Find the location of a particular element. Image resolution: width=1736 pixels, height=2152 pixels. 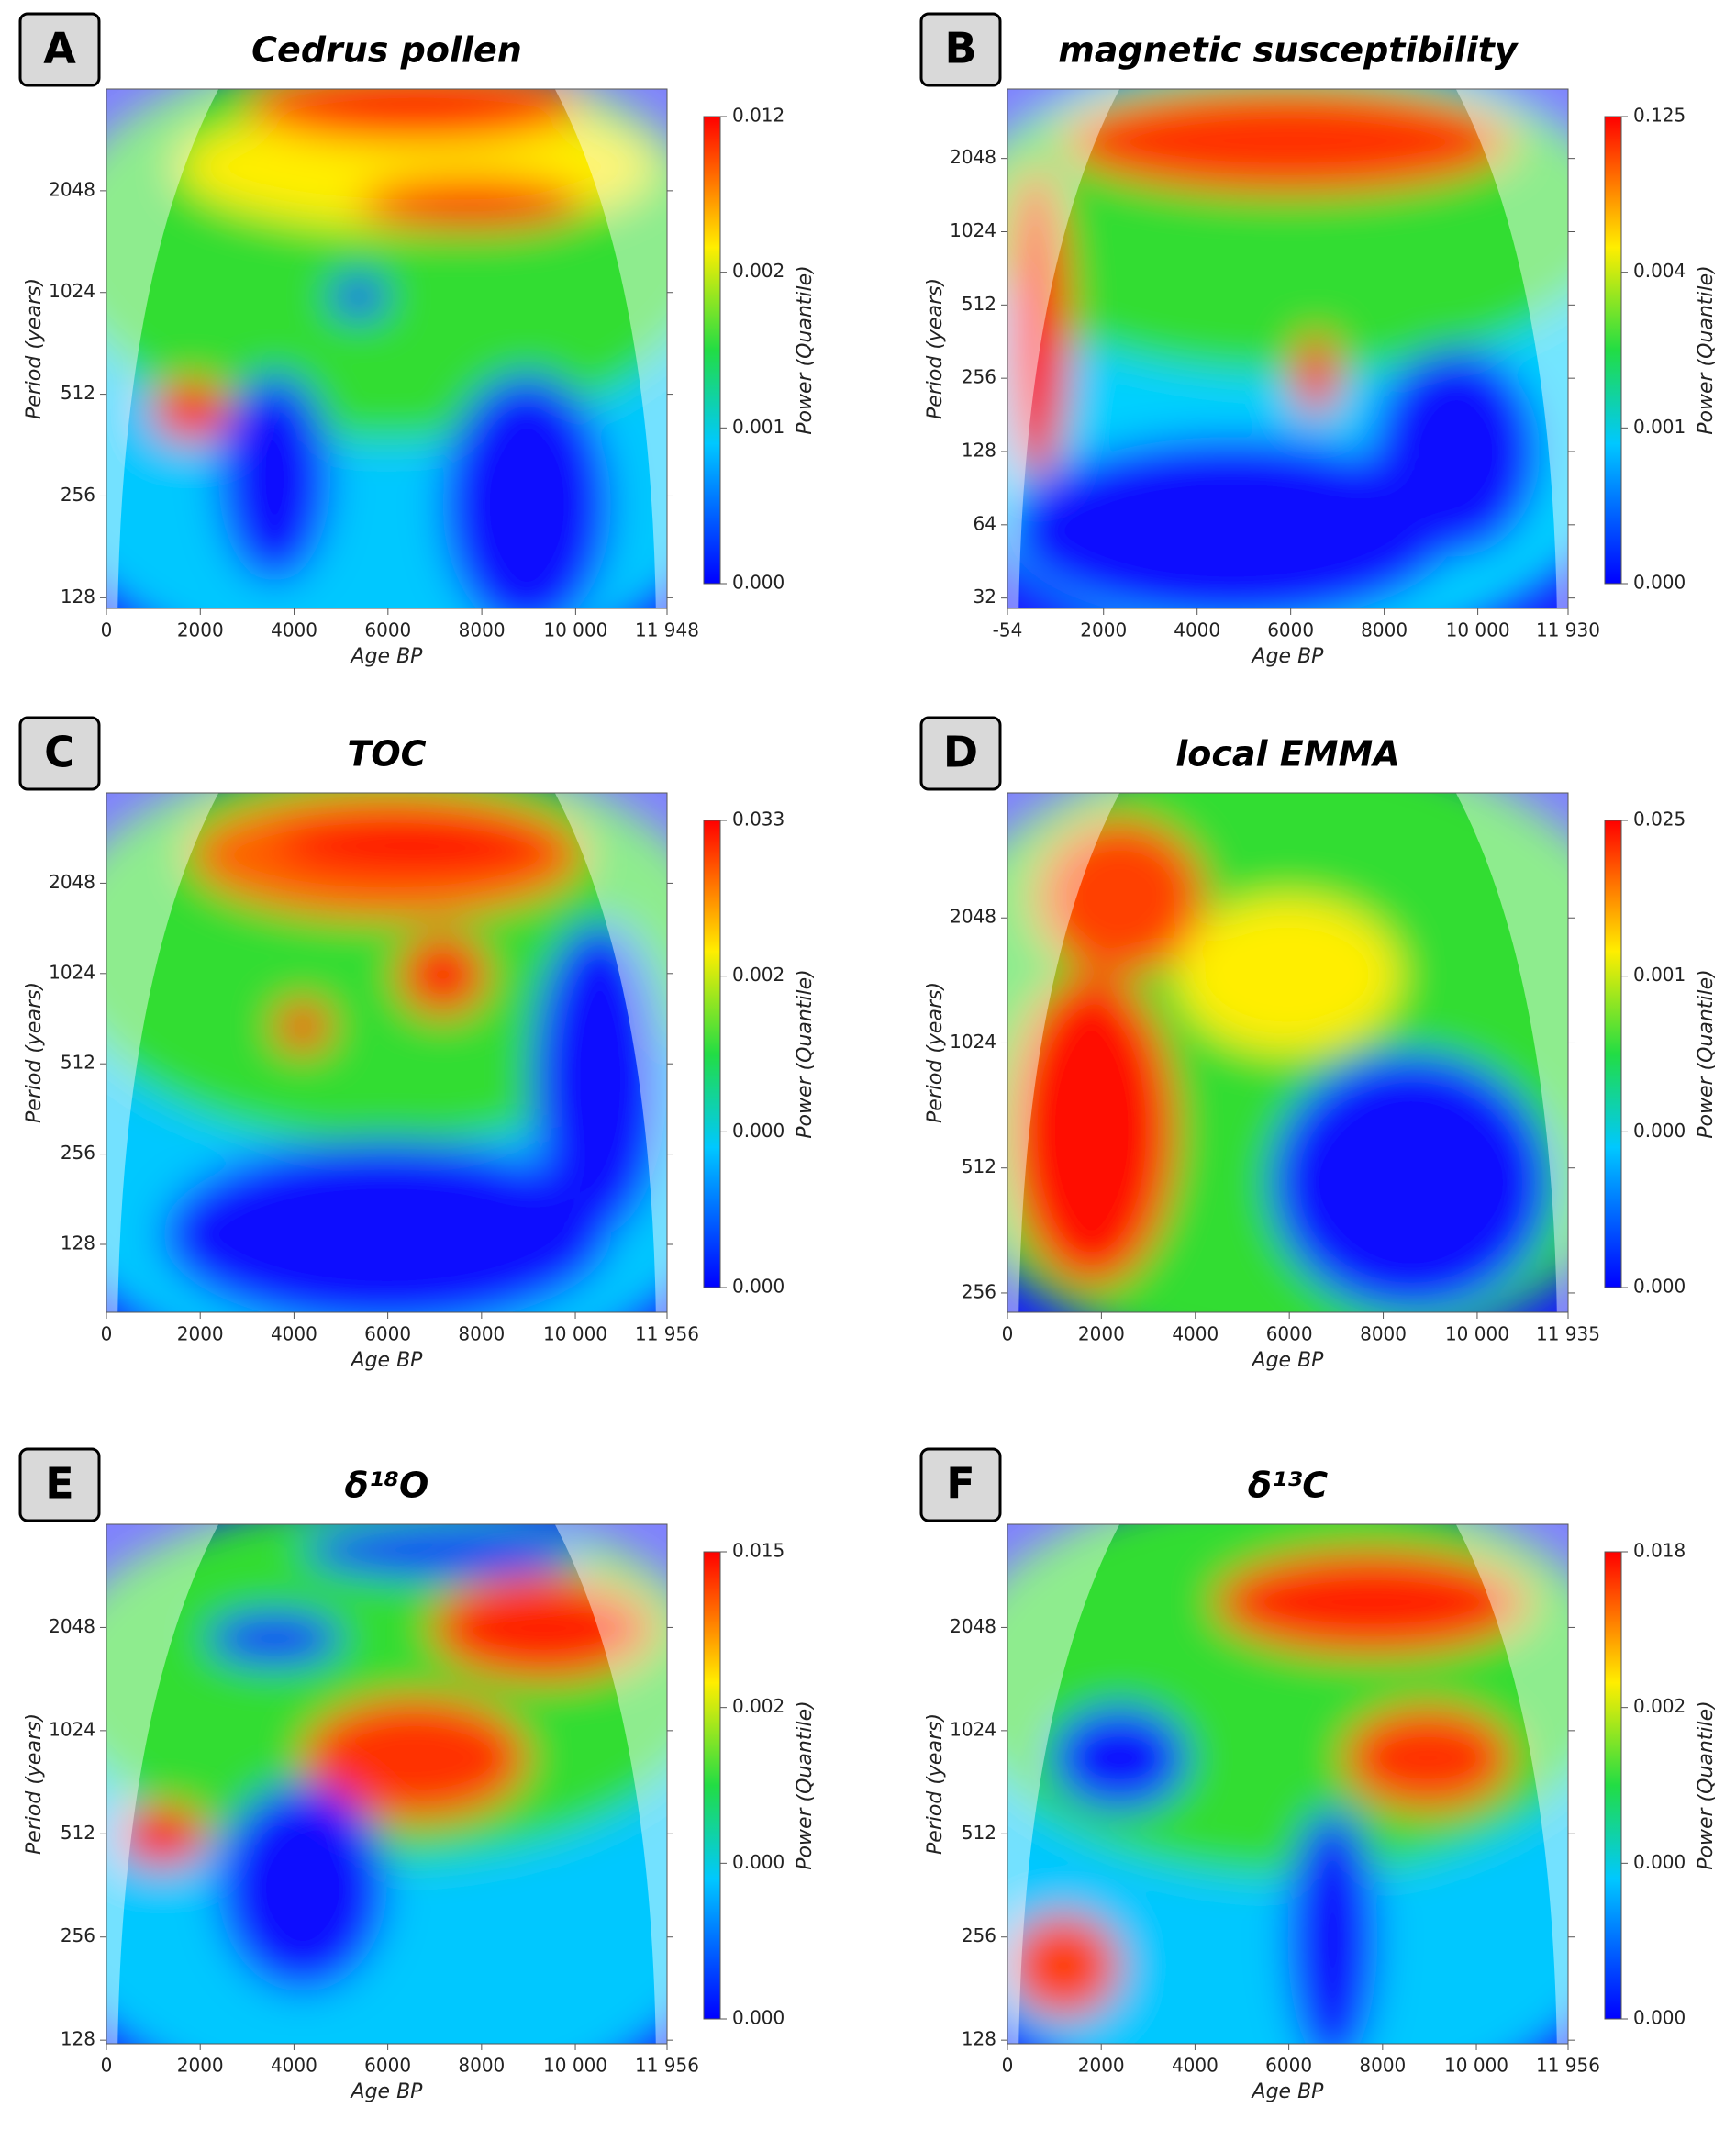

x-tick-label: 11 935 is located at coordinates (1568, 1334).